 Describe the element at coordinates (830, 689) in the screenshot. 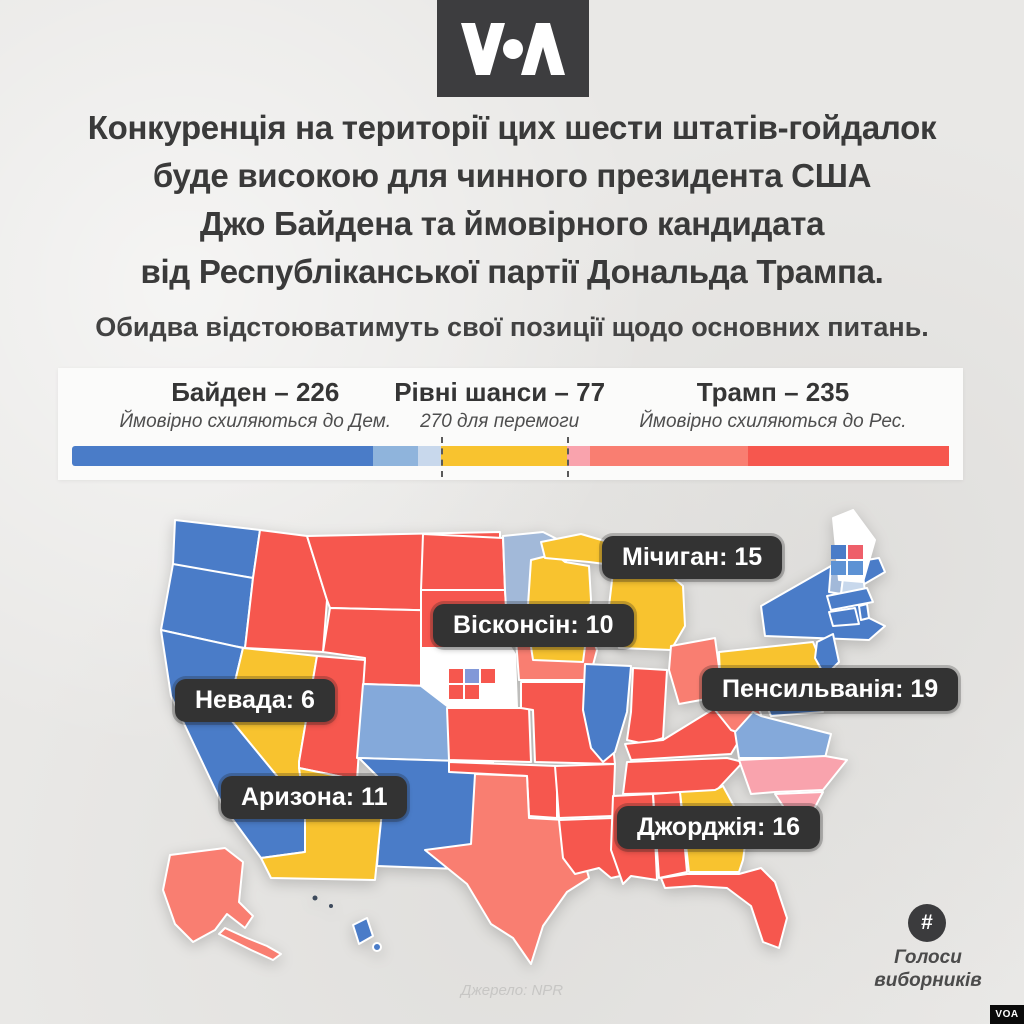

I see `state-label-pennsylvania: Пенсильванія: 19` at that location.